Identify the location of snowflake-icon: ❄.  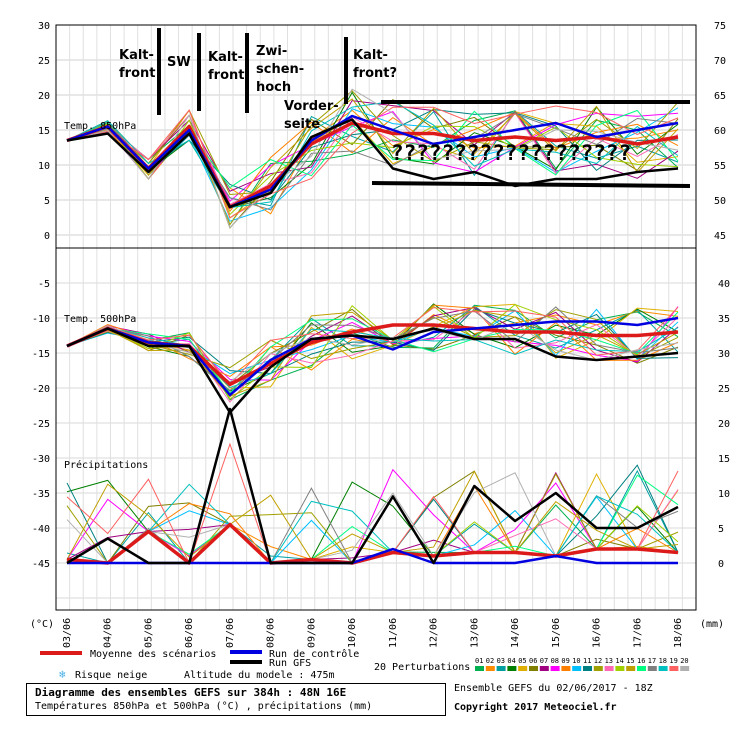
(62, 674).